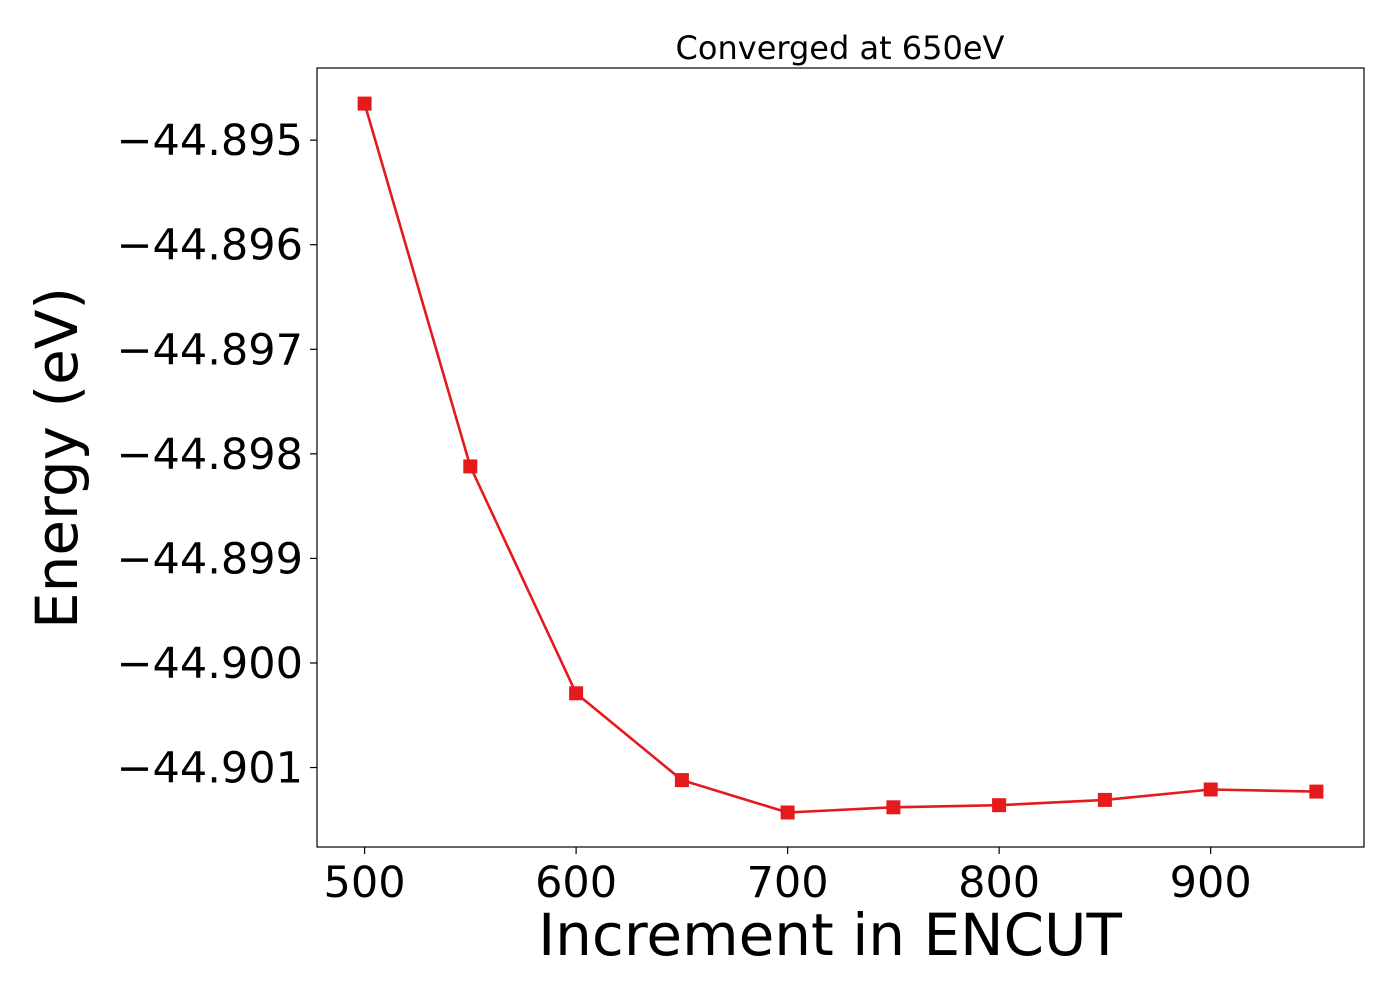  I want to click on y-tick-label: −44.900, so click(210, 664).